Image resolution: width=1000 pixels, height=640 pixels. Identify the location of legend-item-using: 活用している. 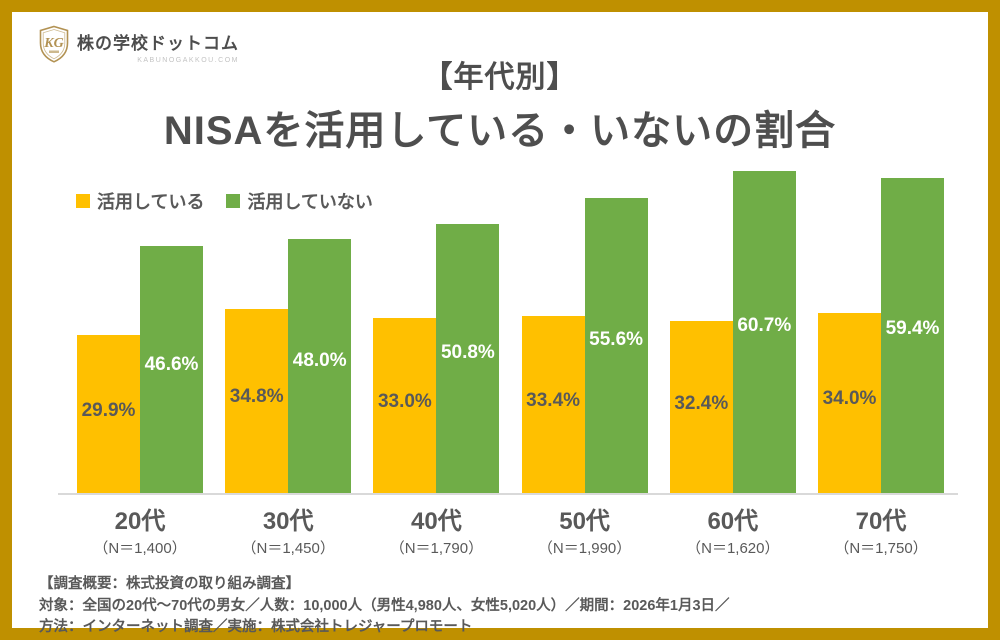
(140, 201).